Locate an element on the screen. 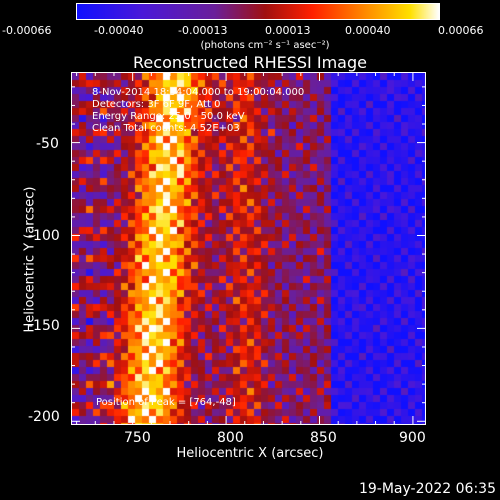  x-tick-label-900: 900 is located at coordinates (412, 438).